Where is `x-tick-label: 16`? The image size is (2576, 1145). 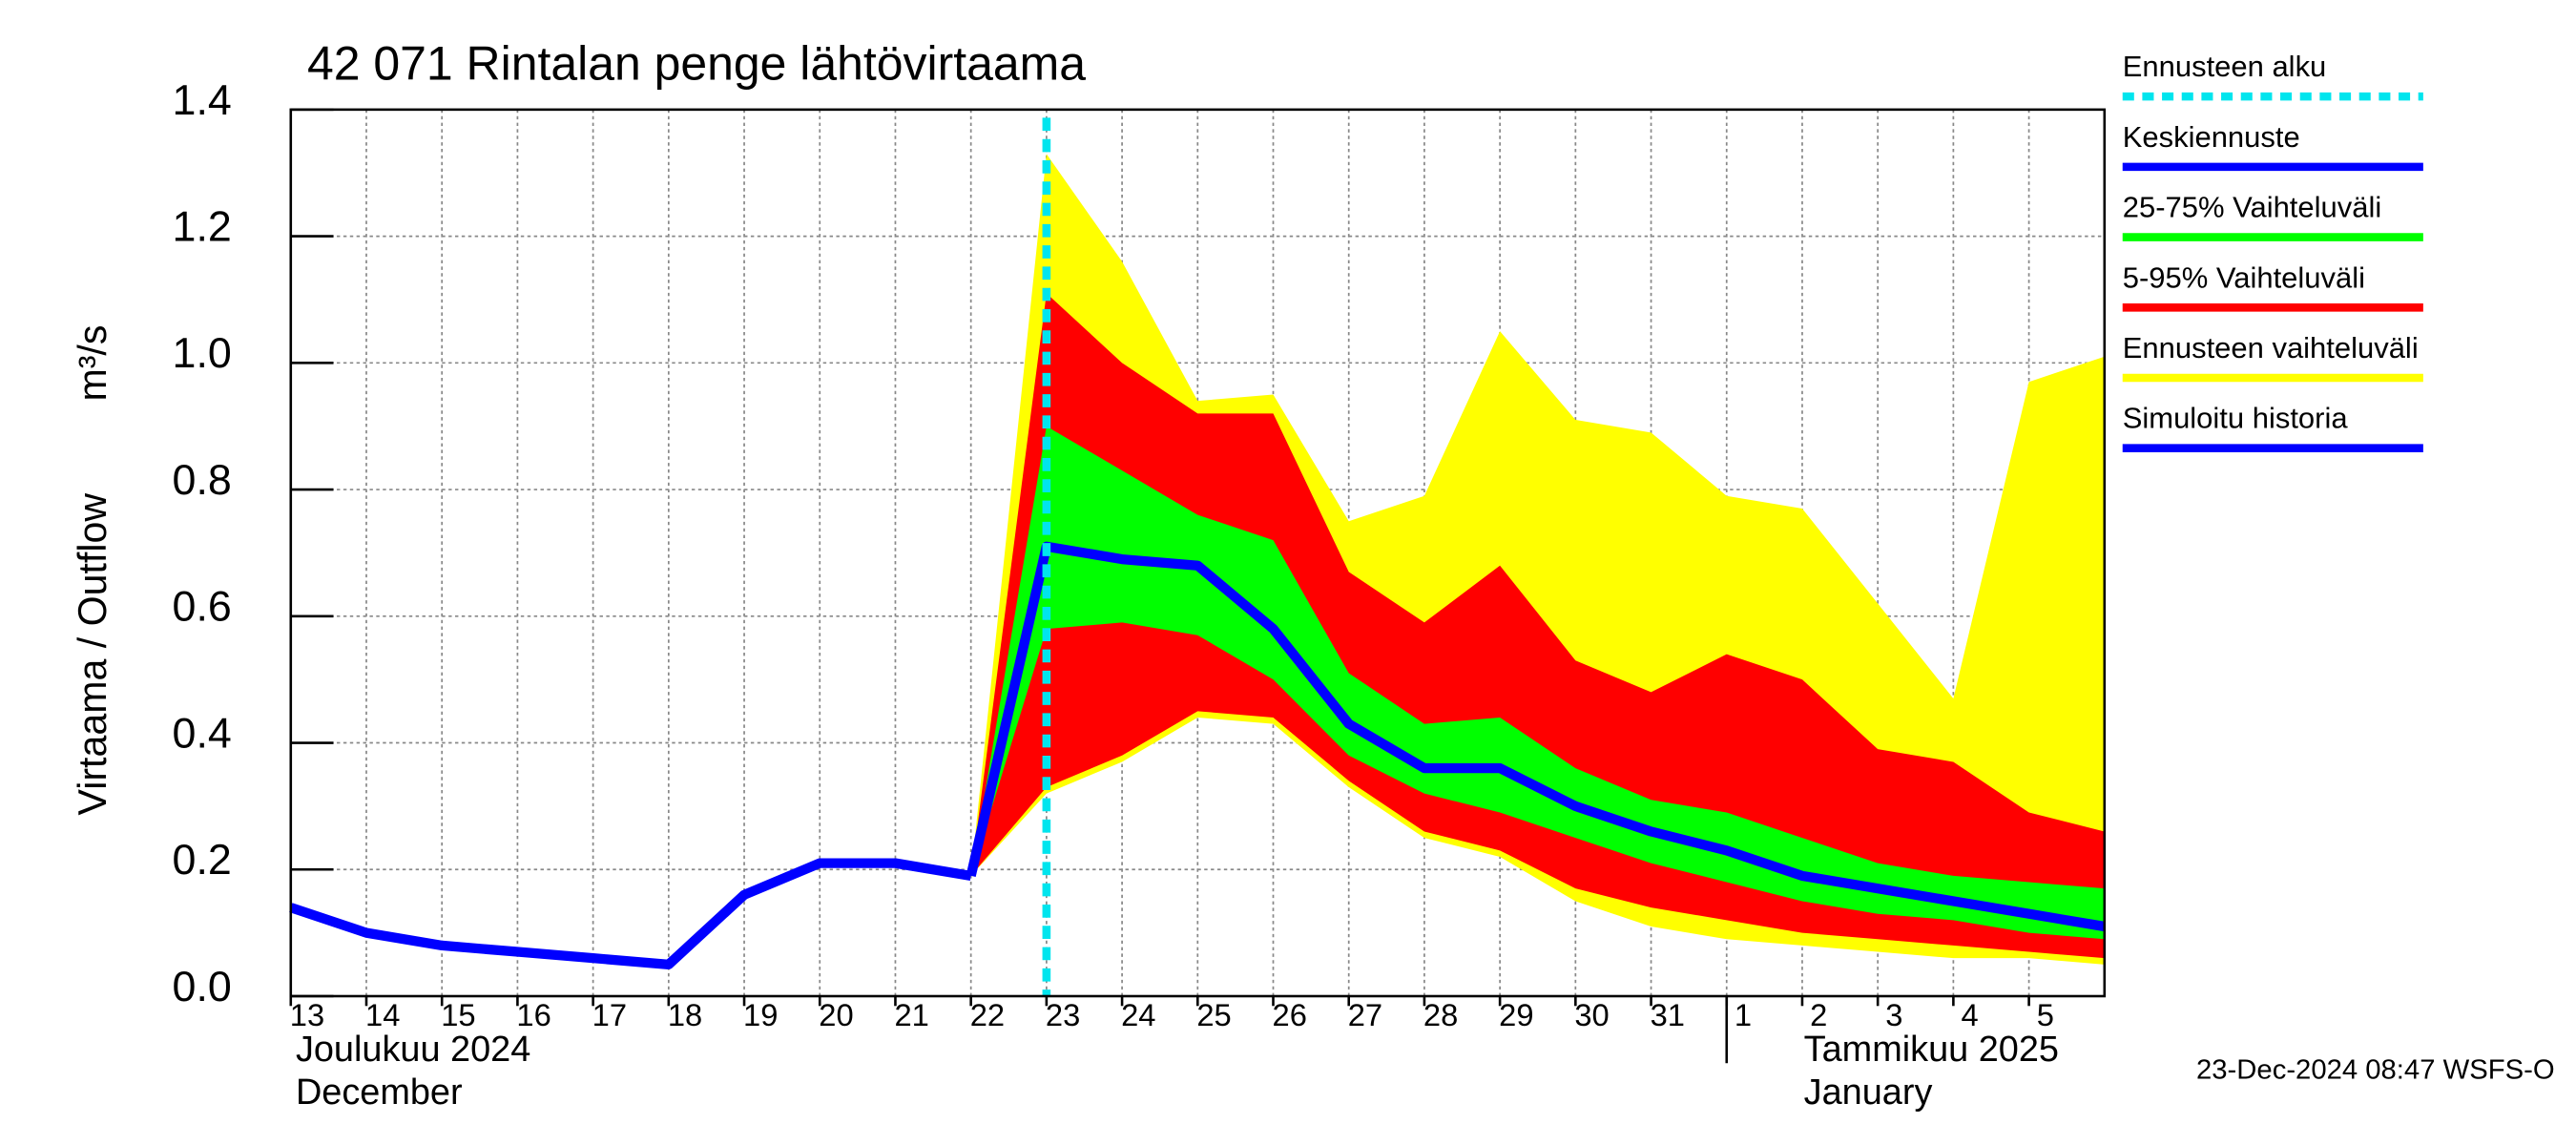 x-tick-label: 16 is located at coordinates (533, 1014).